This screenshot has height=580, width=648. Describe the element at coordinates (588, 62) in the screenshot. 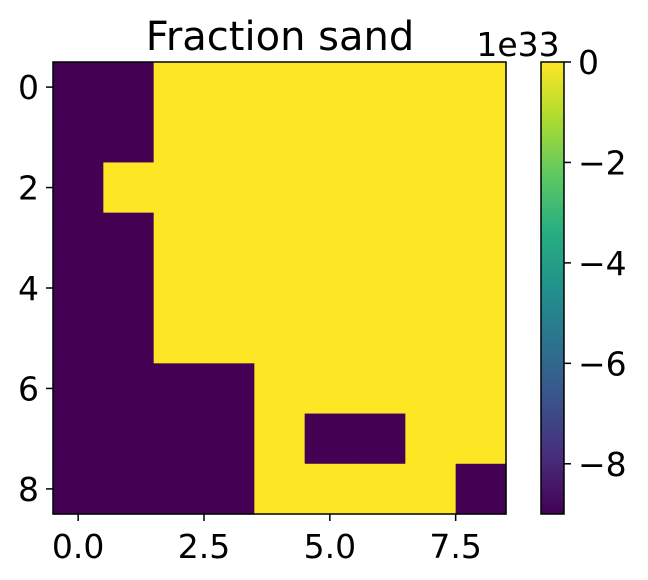

I see `colorbar-tick-label: 0` at that location.